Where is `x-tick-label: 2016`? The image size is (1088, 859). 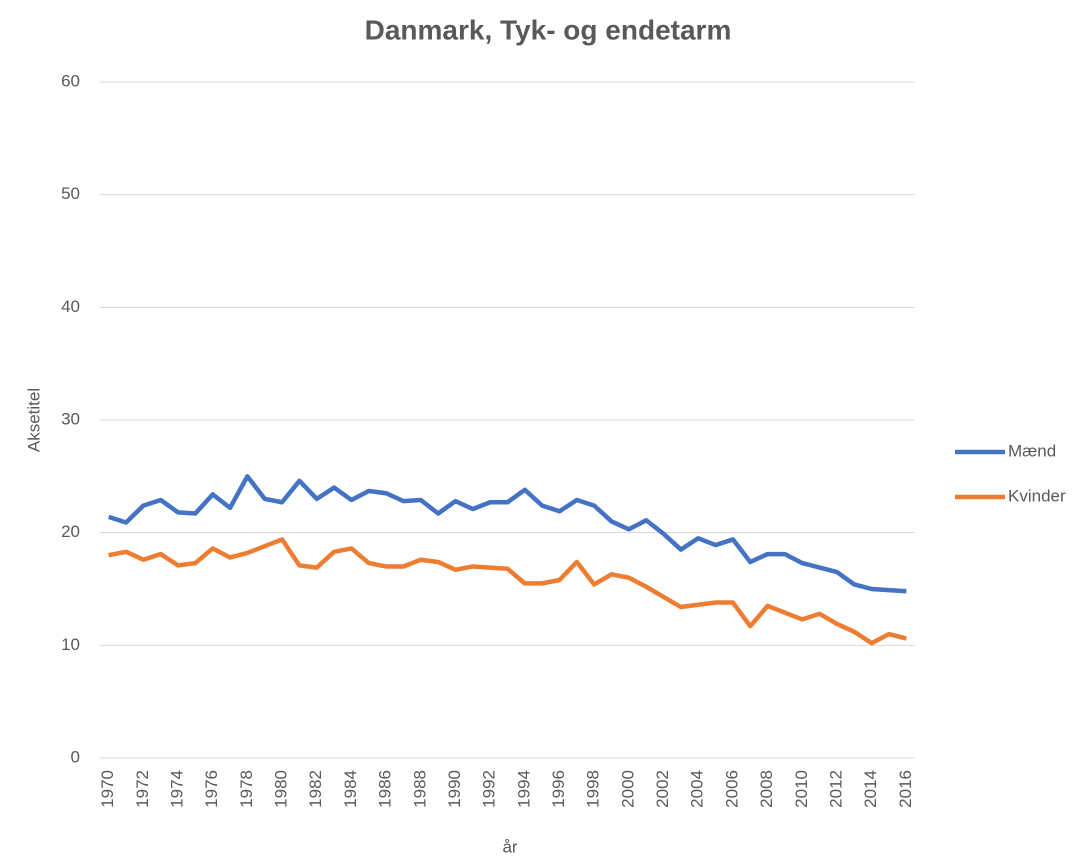
x-tick-label: 2016 is located at coordinates (905, 789).